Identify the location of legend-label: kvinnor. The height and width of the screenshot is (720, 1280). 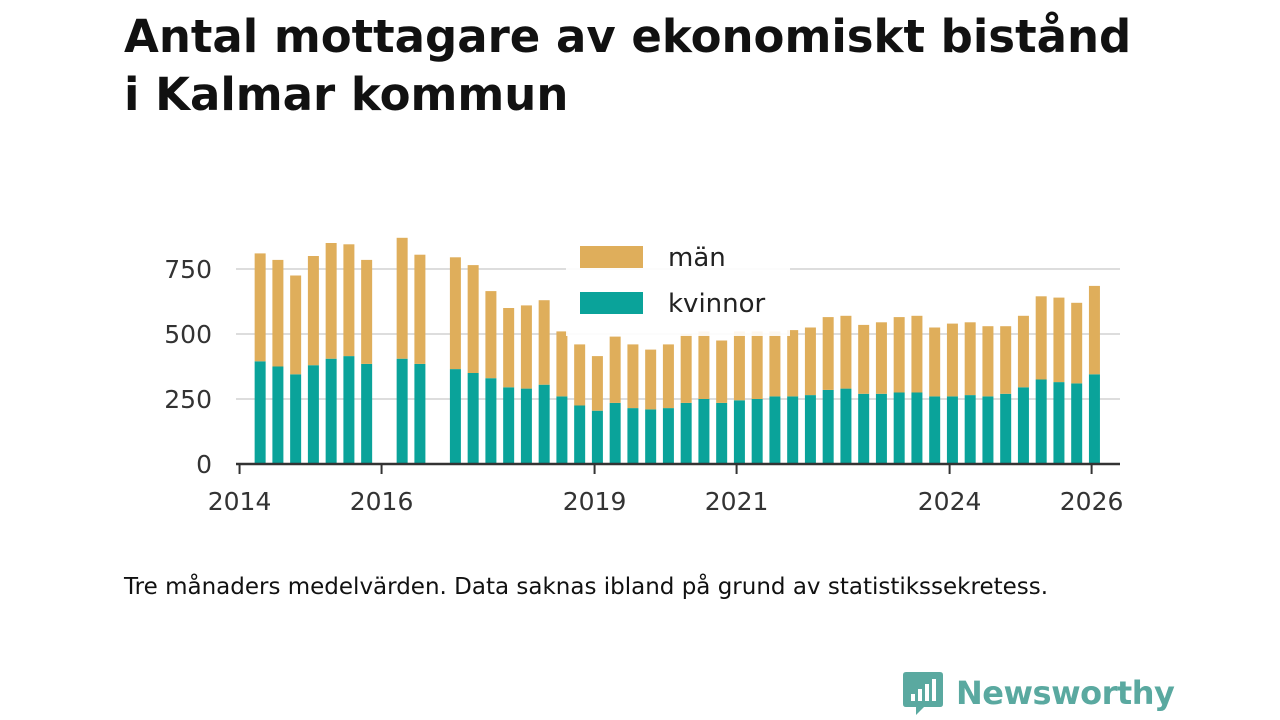
(717, 304).